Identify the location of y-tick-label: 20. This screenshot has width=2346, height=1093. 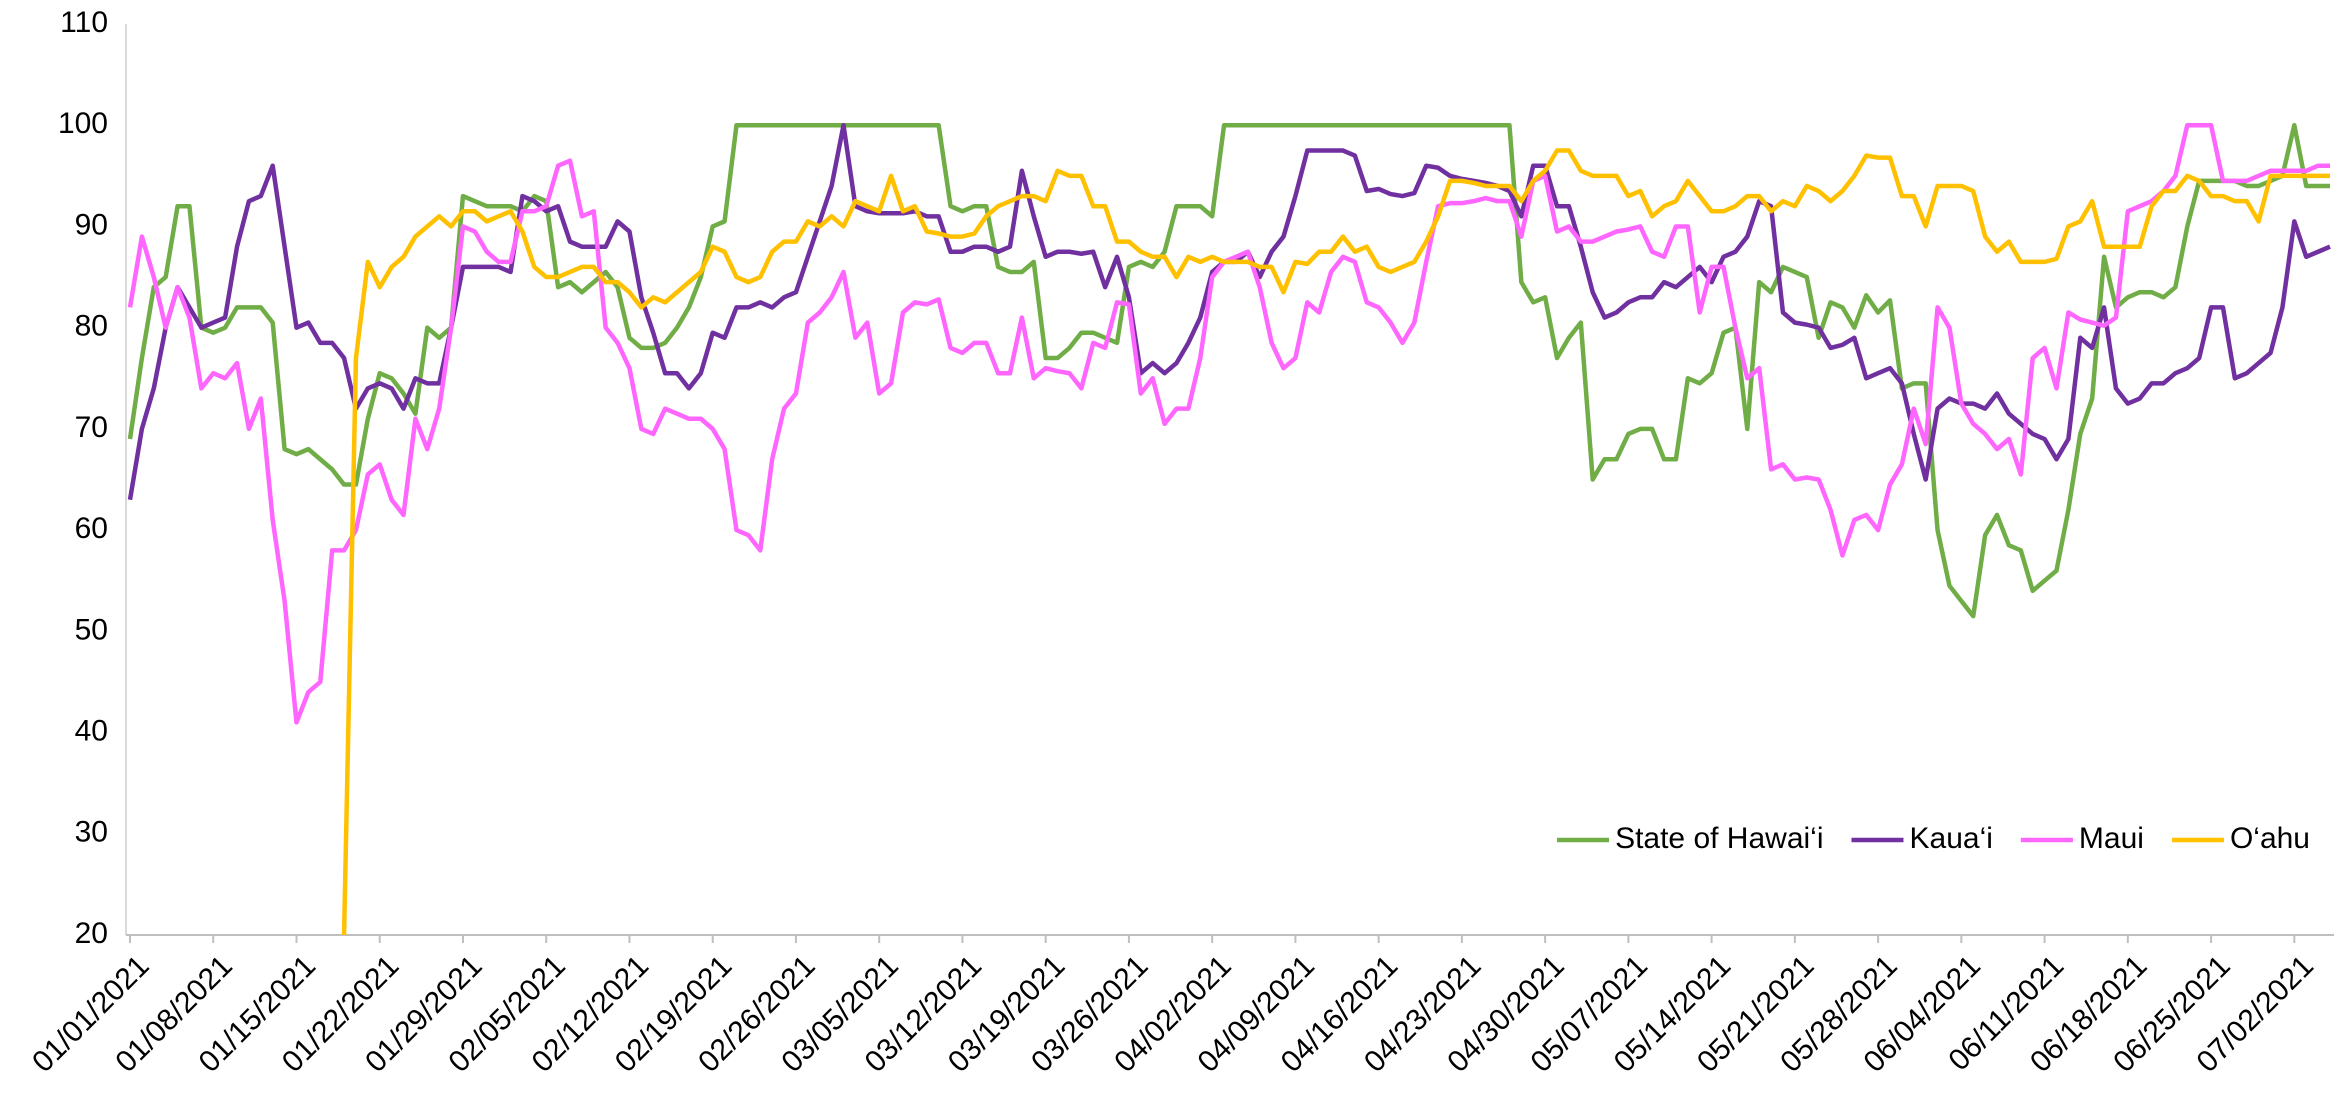
(91, 933).